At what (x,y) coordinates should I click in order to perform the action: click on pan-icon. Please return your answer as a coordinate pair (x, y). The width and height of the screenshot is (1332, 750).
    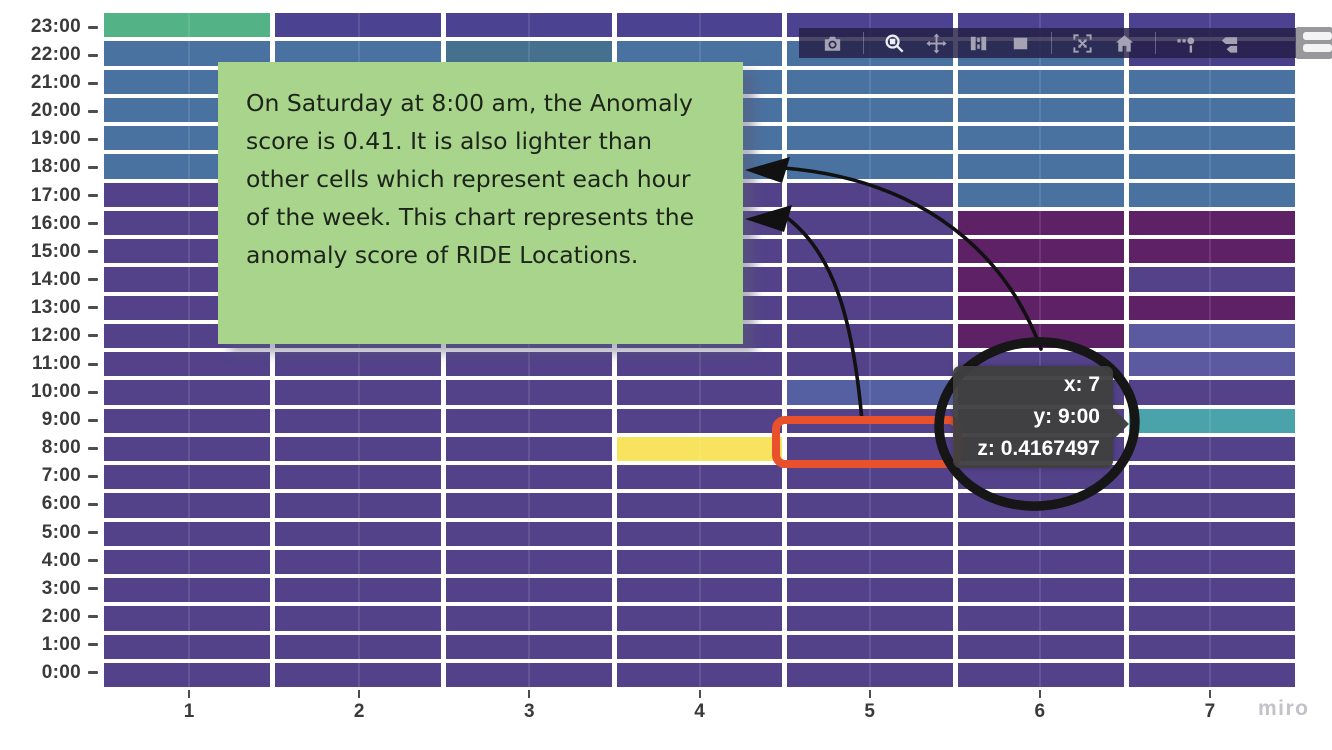
    Looking at the image, I should click on (936, 43).